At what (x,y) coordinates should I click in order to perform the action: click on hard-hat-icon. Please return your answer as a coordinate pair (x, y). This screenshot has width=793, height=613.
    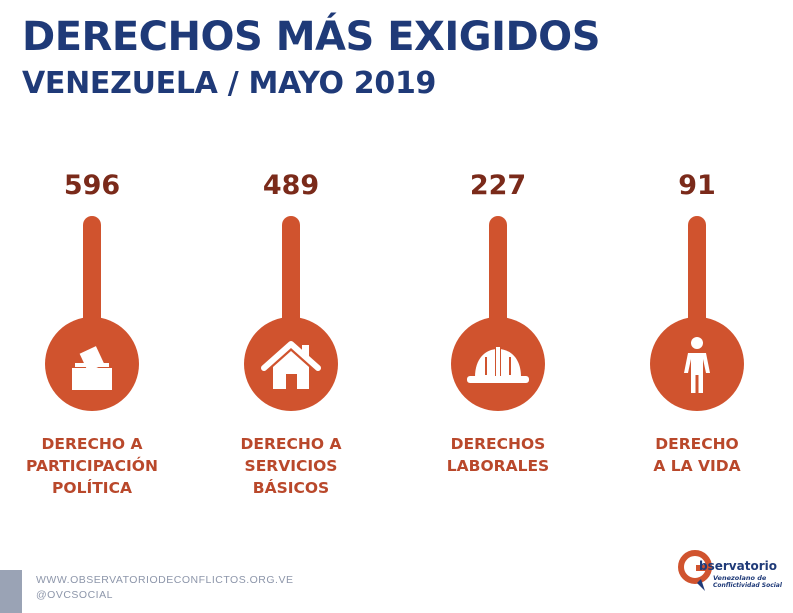
    Looking at the image, I should click on (498, 364).